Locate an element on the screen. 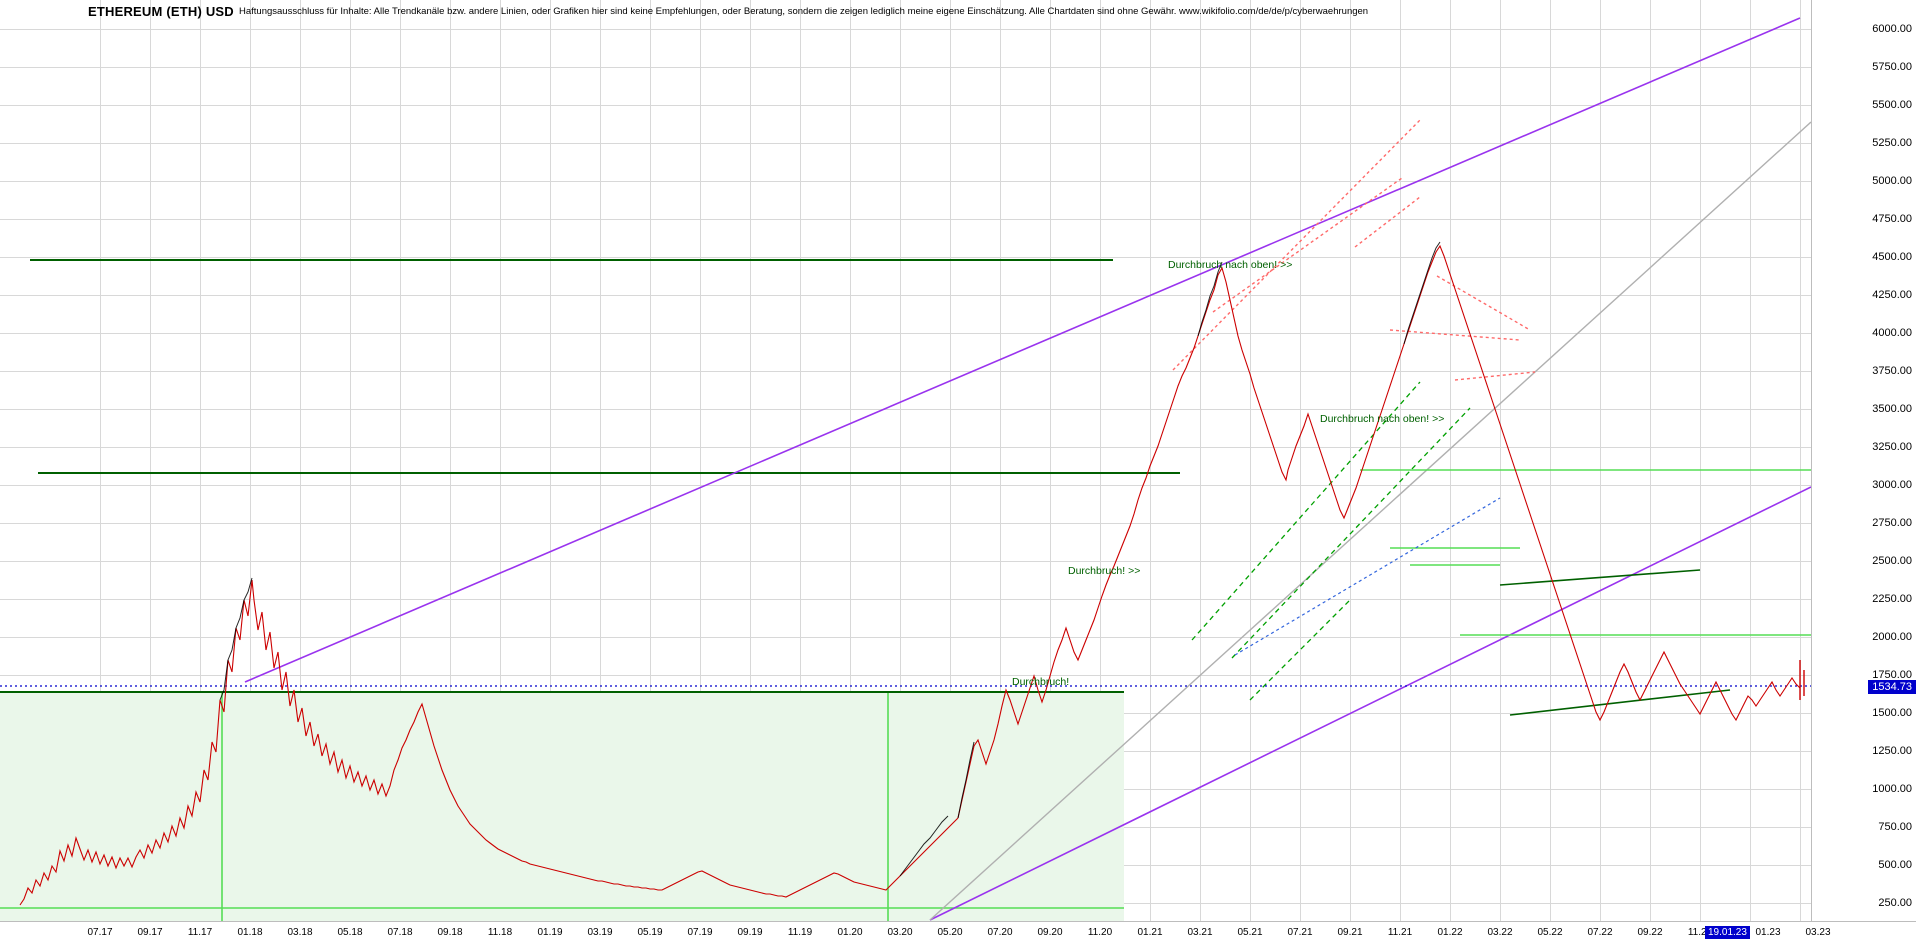 The image size is (1916, 952). x-tick: 07.19 is located at coordinates (700, 932).